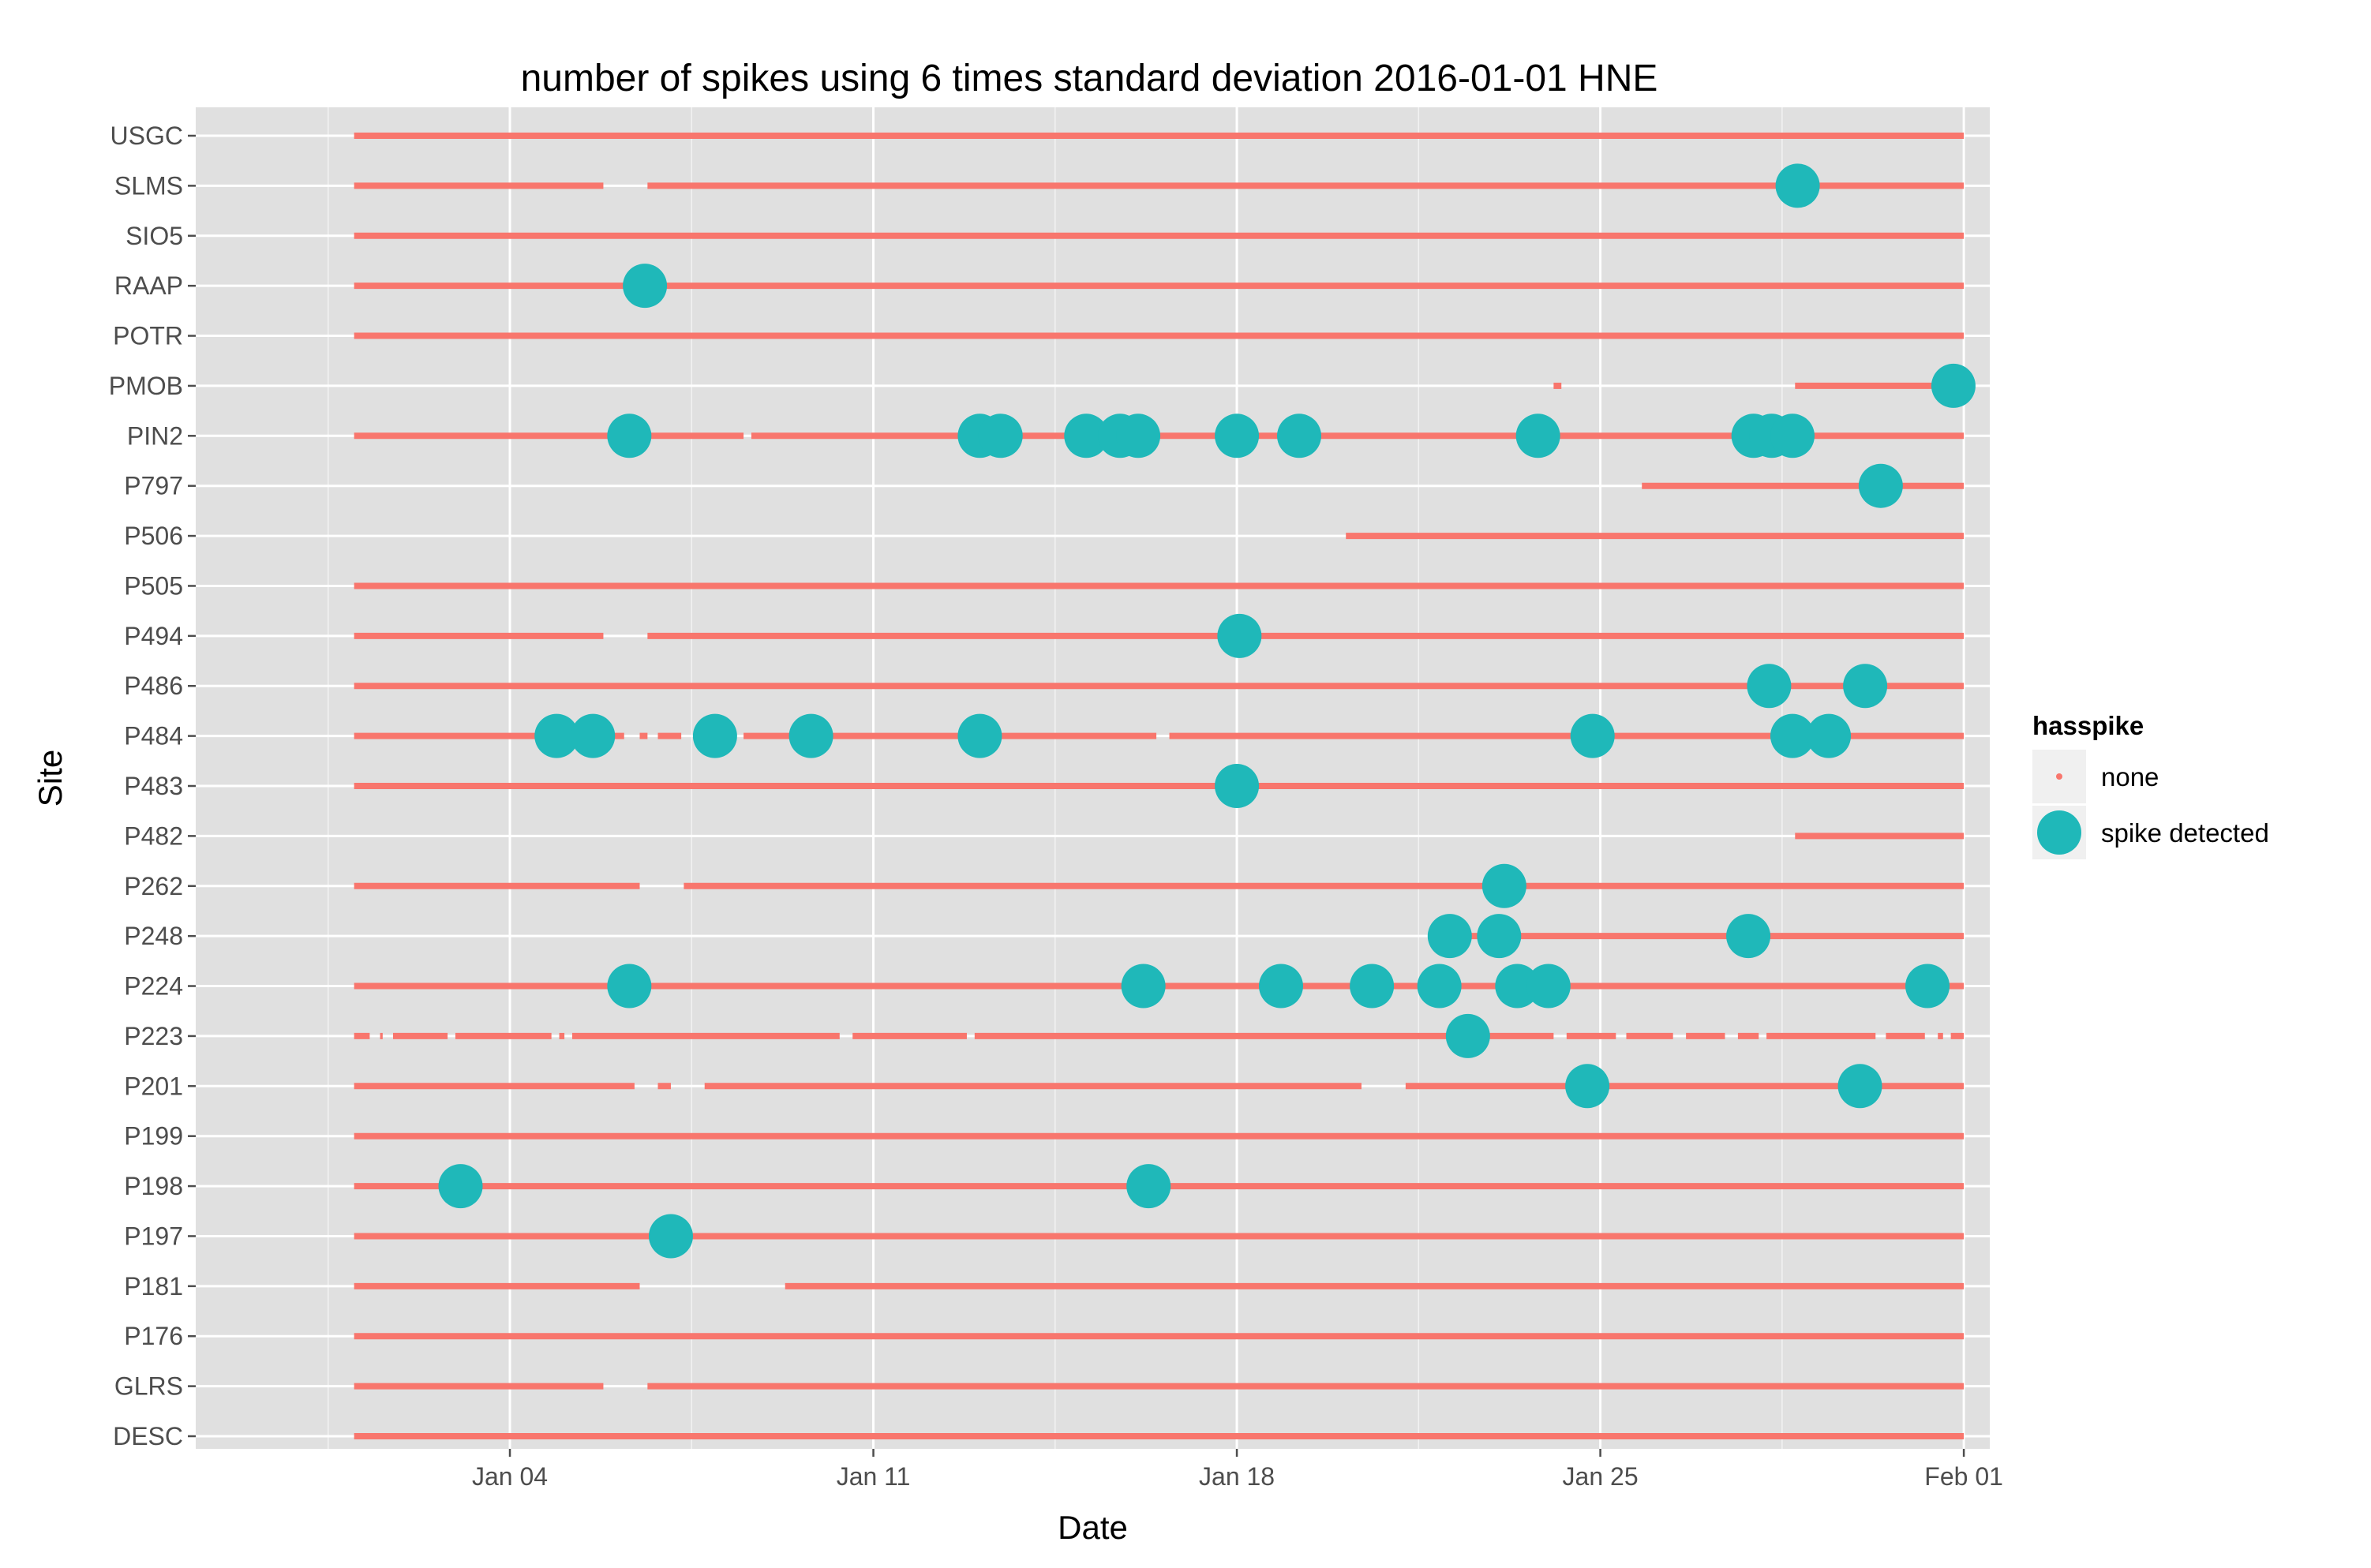  What do you see at coordinates (2088, 726) in the screenshot?
I see `legend-title: hasspike` at bounding box center [2088, 726].